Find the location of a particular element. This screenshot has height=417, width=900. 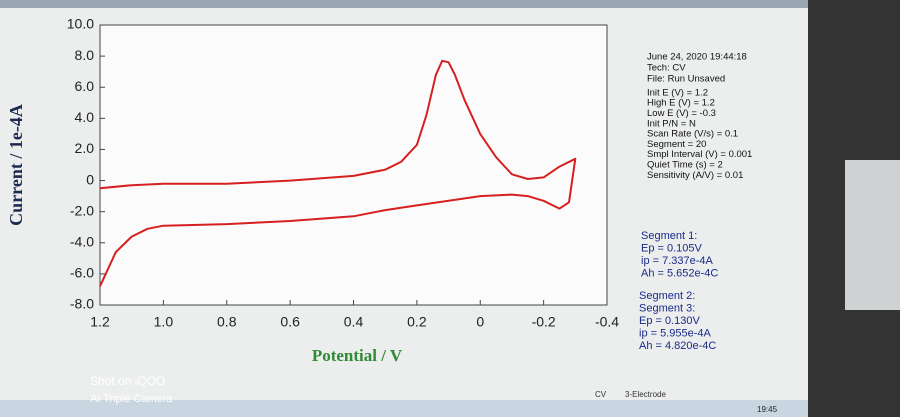

info-line: Init P/N = N is located at coordinates (671, 123).